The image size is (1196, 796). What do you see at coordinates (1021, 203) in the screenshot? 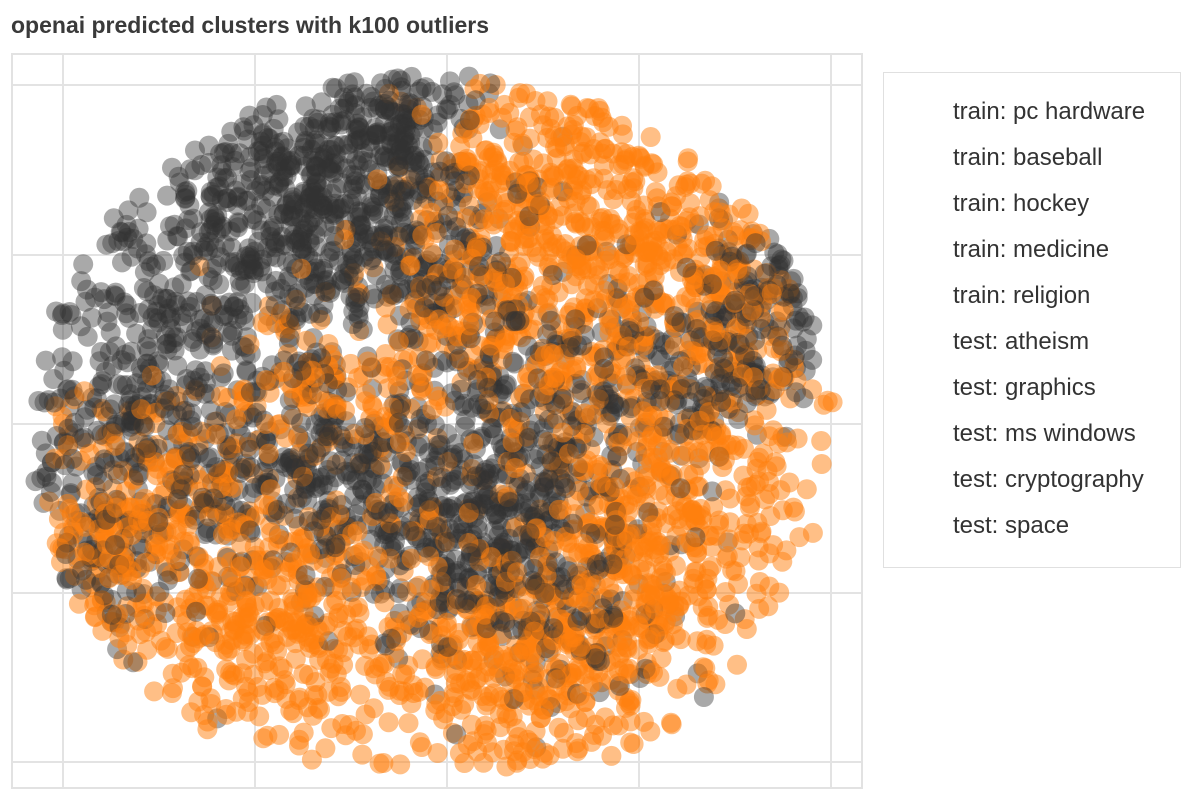
I see `legend-label: train: hockey` at bounding box center [1021, 203].